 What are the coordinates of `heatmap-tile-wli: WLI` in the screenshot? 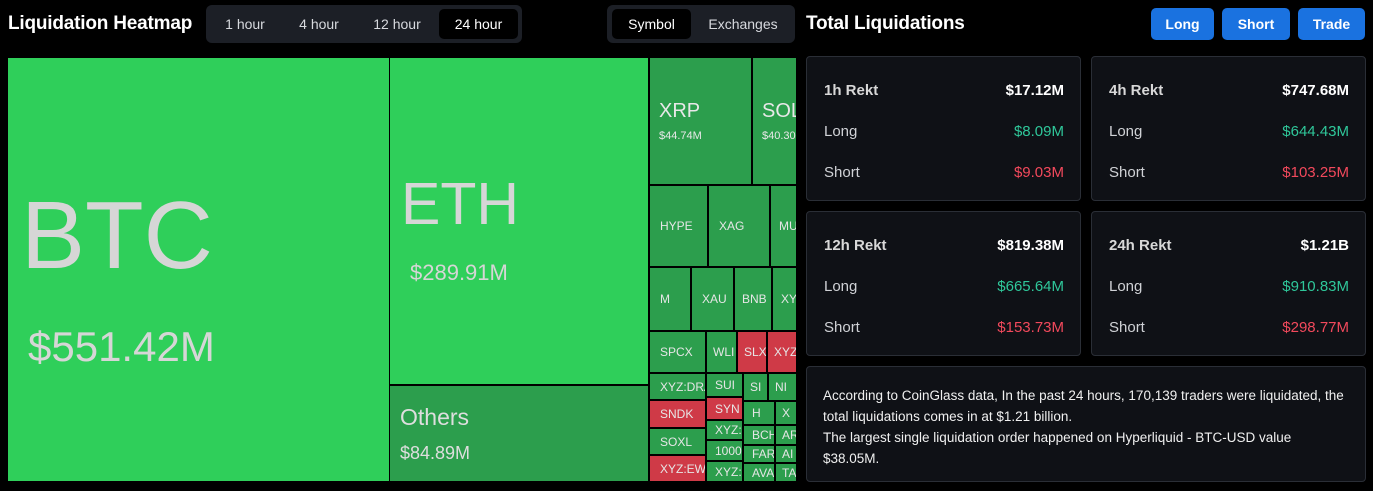 It's located at (721, 352).